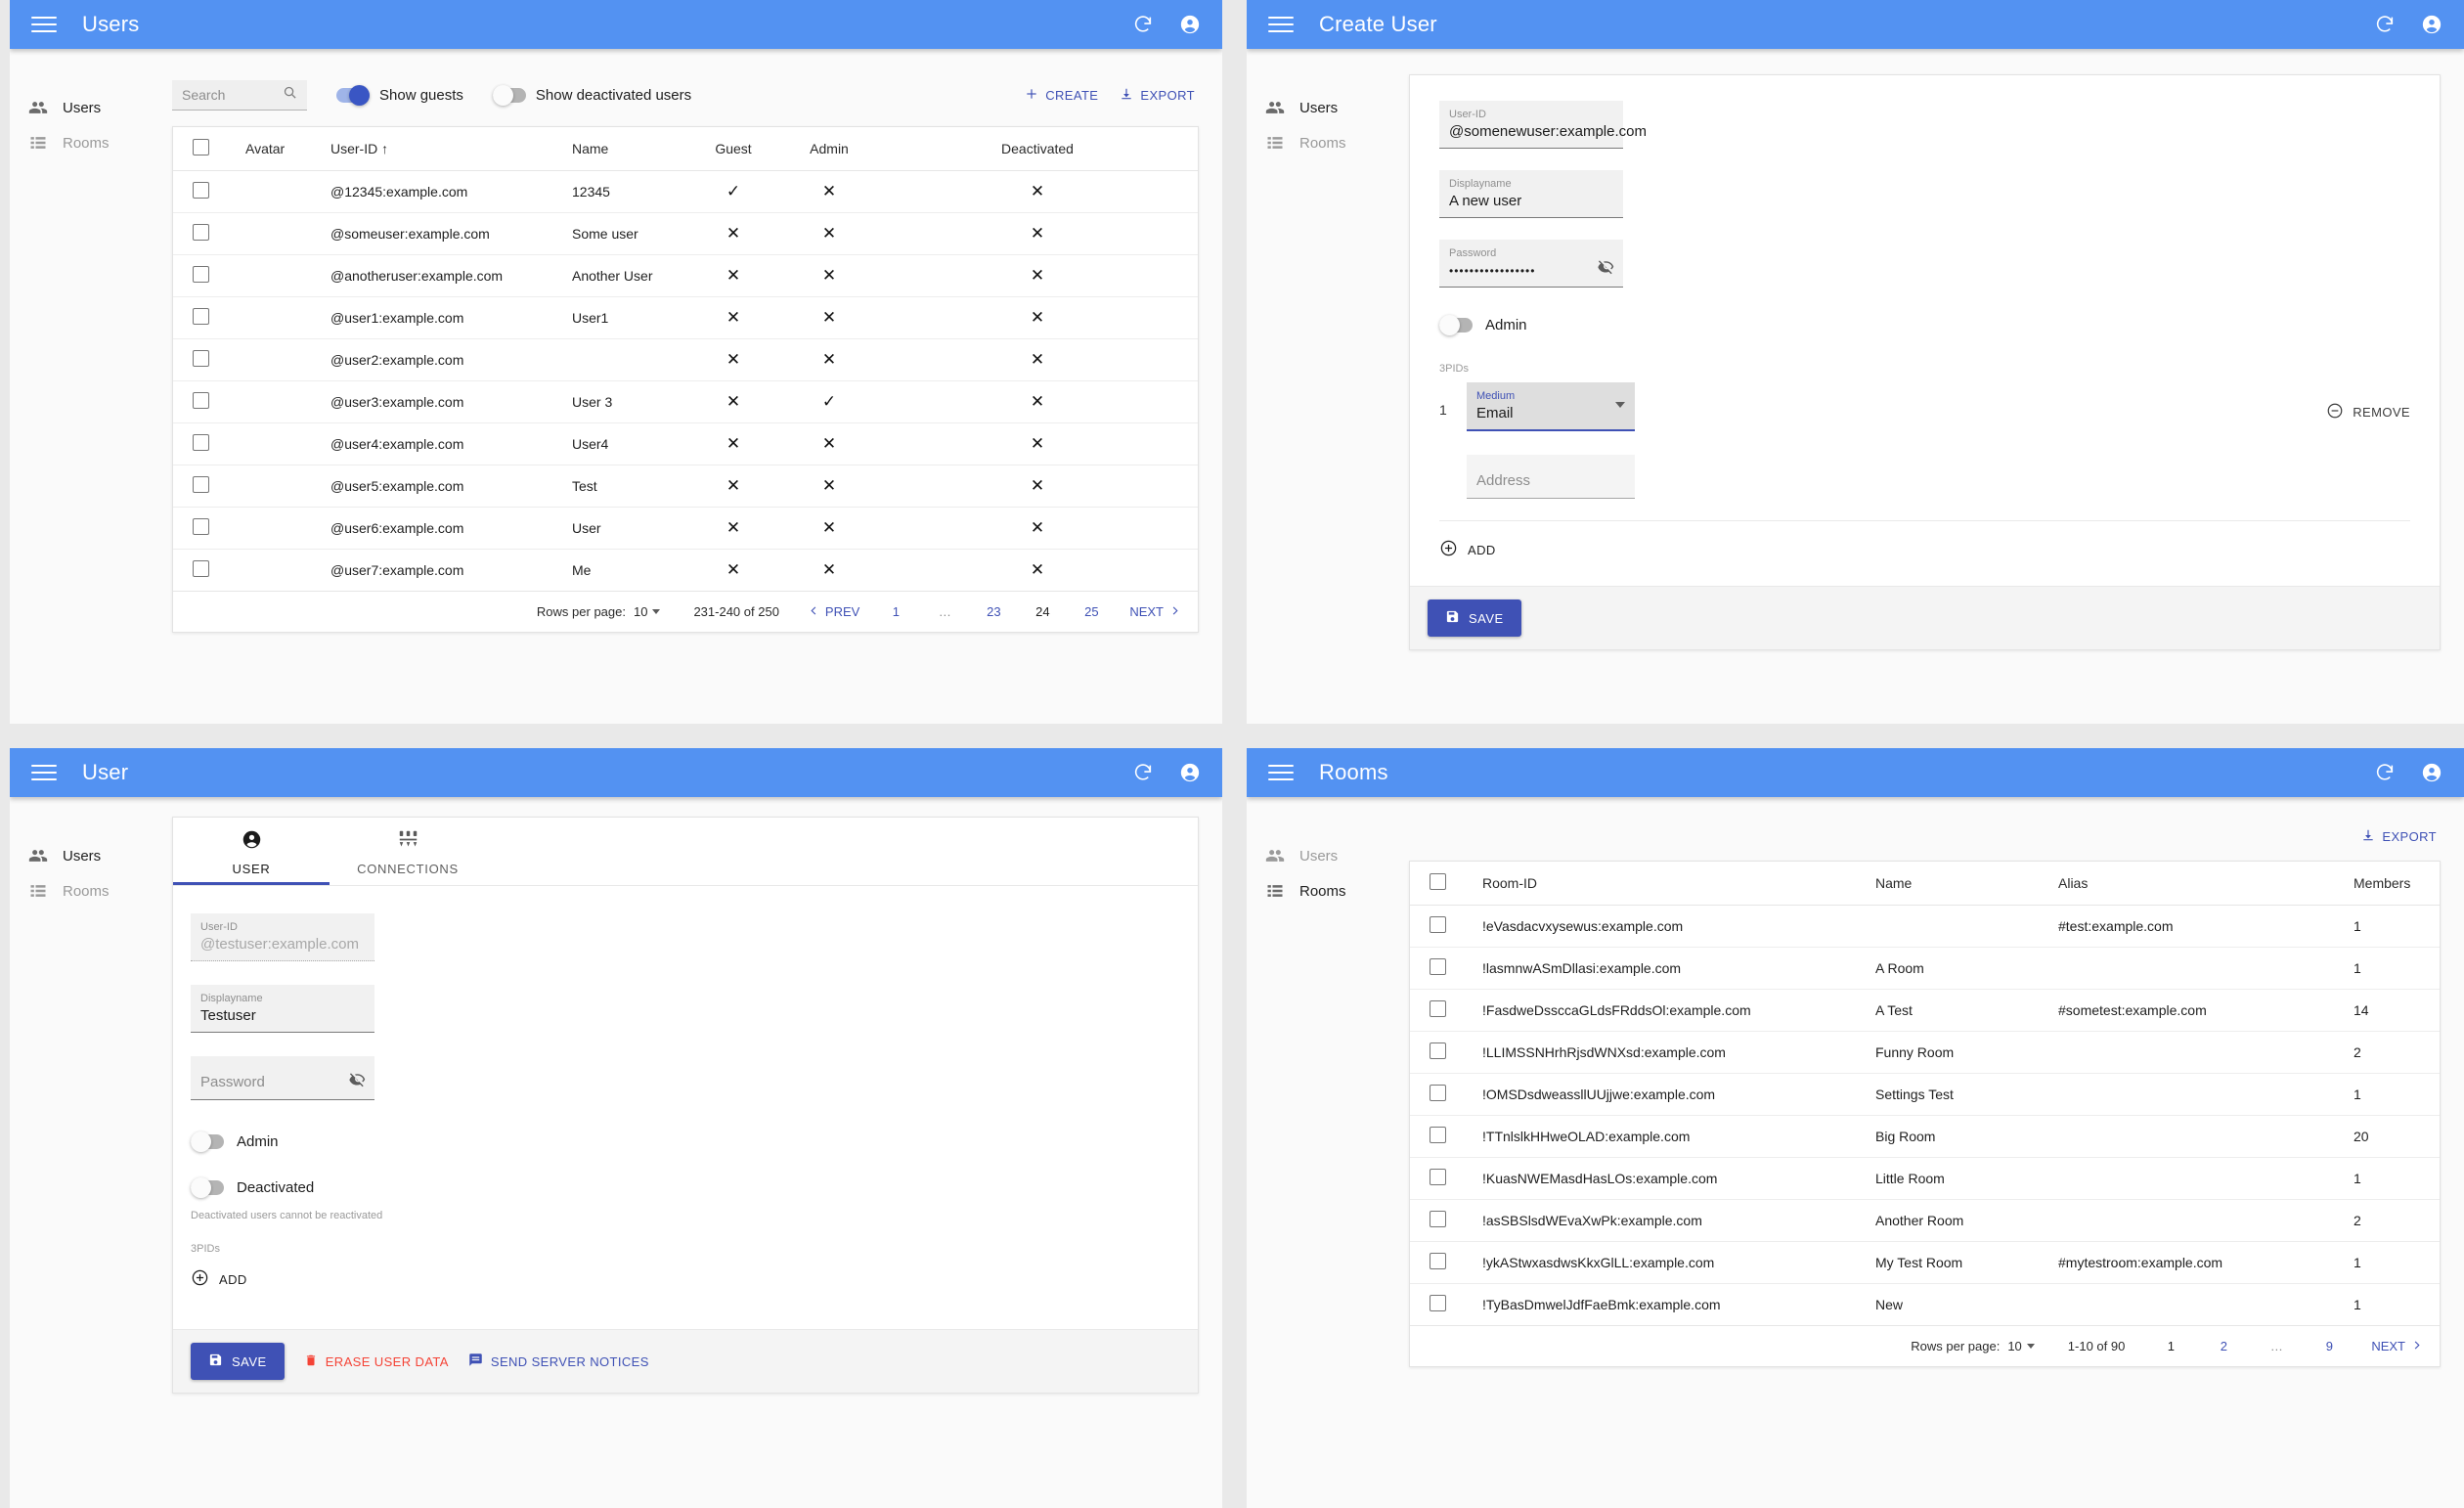 This screenshot has width=2464, height=1508. Describe the element at coordinates (1673, 884) in the screenshot. I see `header-room-id: Room-ID` at that location.